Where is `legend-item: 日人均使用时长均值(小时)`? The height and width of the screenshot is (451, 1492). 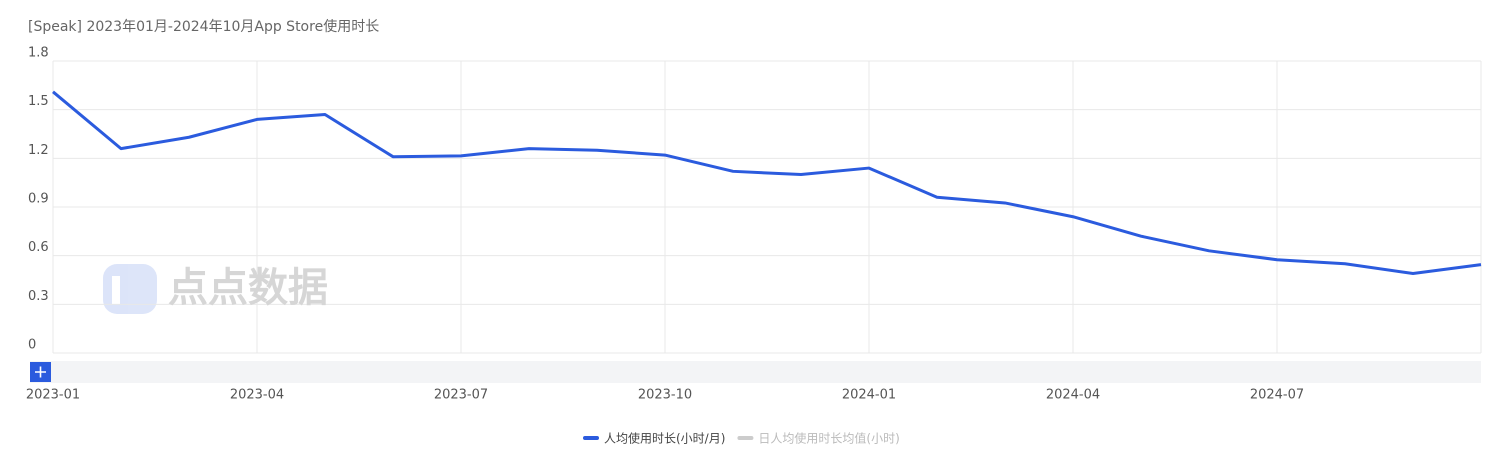
legend-item: 日人均使用时长均值(小时) is located at coordinates (818, 438).